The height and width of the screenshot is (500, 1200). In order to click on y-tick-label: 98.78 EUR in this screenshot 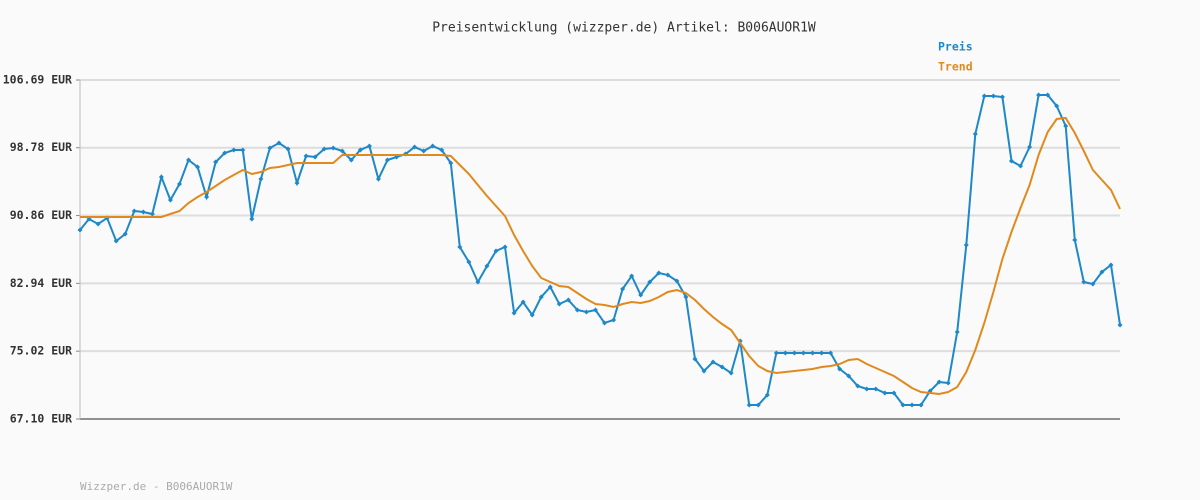, I will do `click(41, 147)`.